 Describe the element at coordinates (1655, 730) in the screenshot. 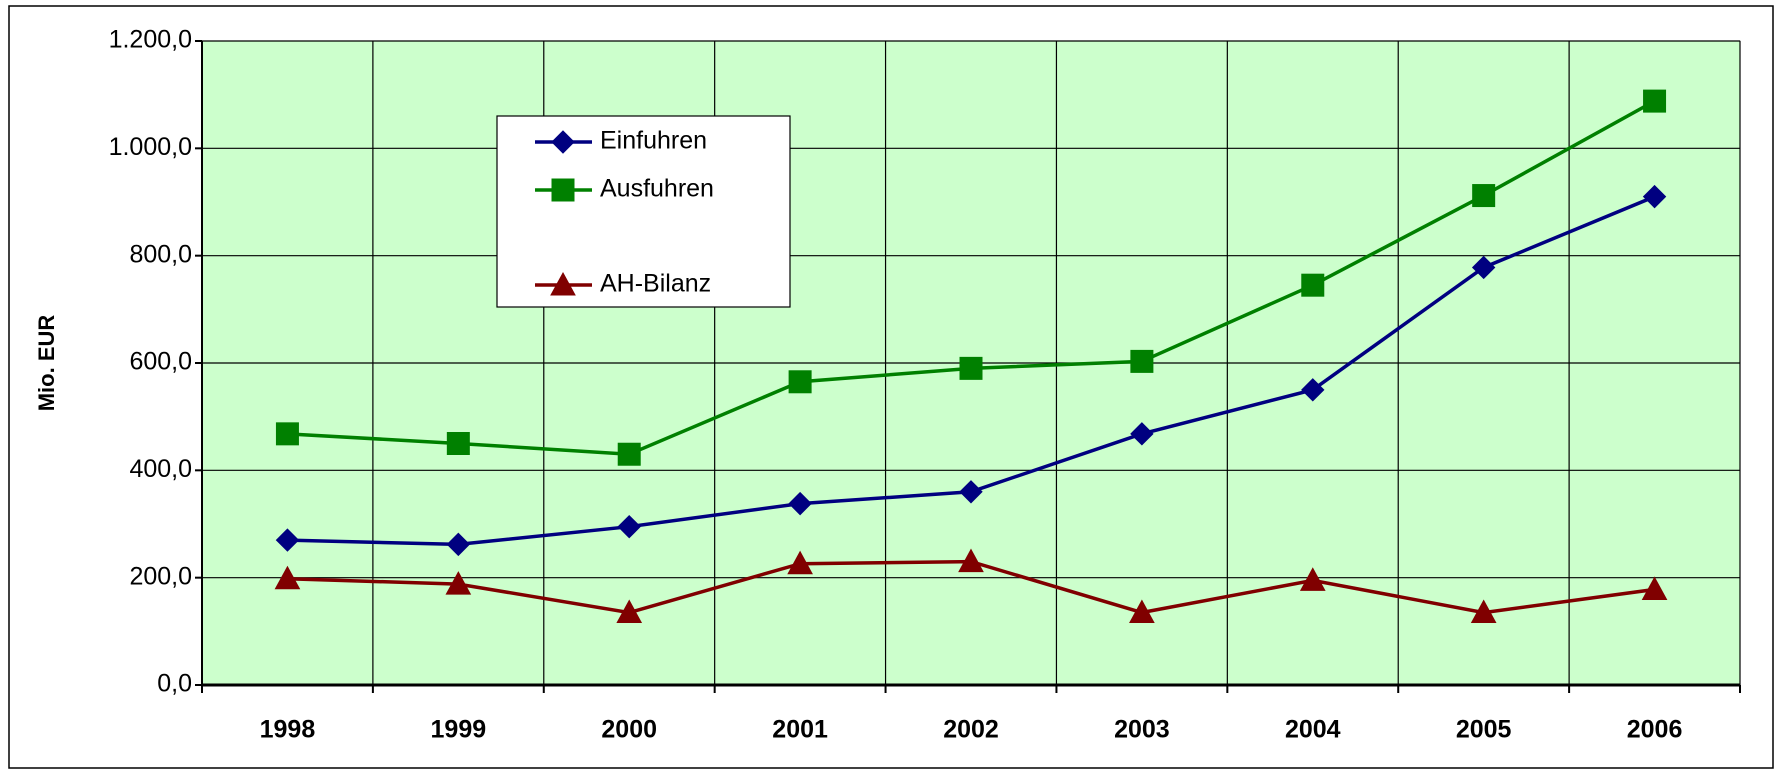

I see `x-tick-label: 2006` at that location.